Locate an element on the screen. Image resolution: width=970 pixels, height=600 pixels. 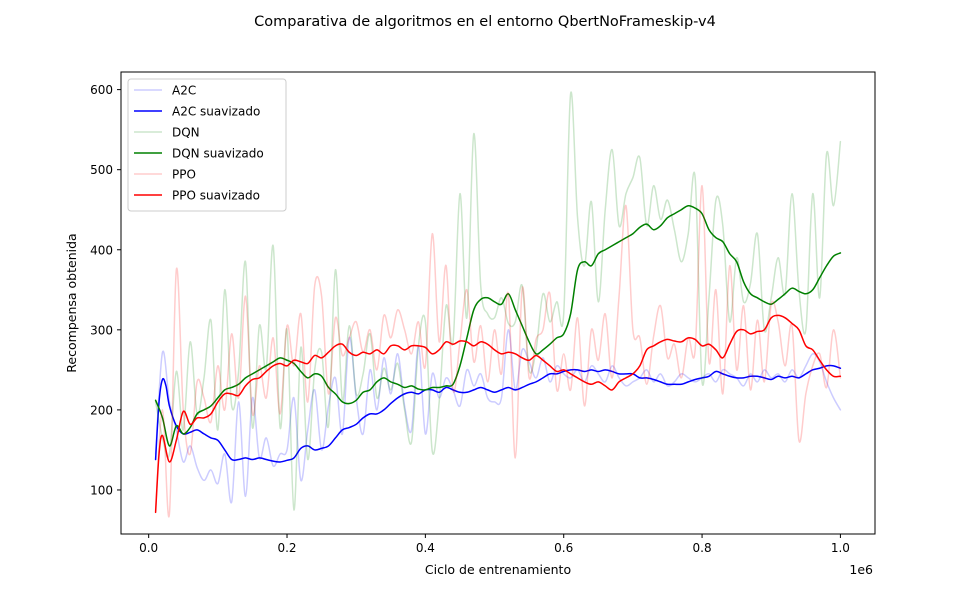
x-axis: 0.0 0.2 0.4 0.6 0.8 1.0 is located at coordinates (494, 544).